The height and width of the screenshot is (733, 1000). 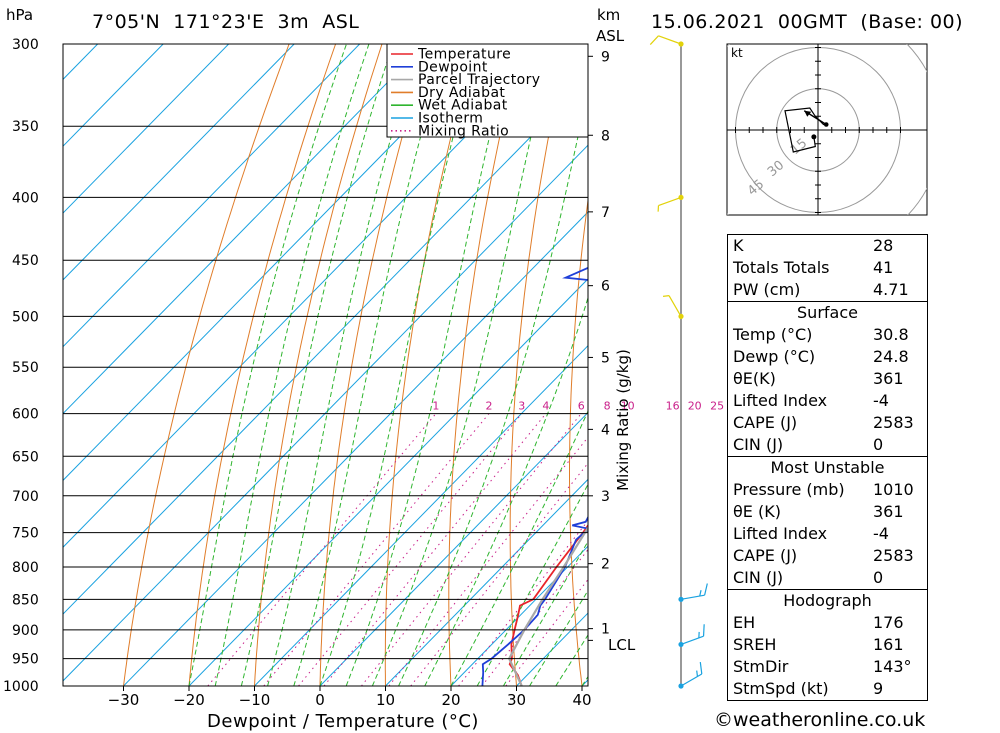 What do you see at coordinates (343, 721) in the screenshot?
I see `x-axis-label: Dewpoint / Temperature (°C)` at bounding box center [343, 721].